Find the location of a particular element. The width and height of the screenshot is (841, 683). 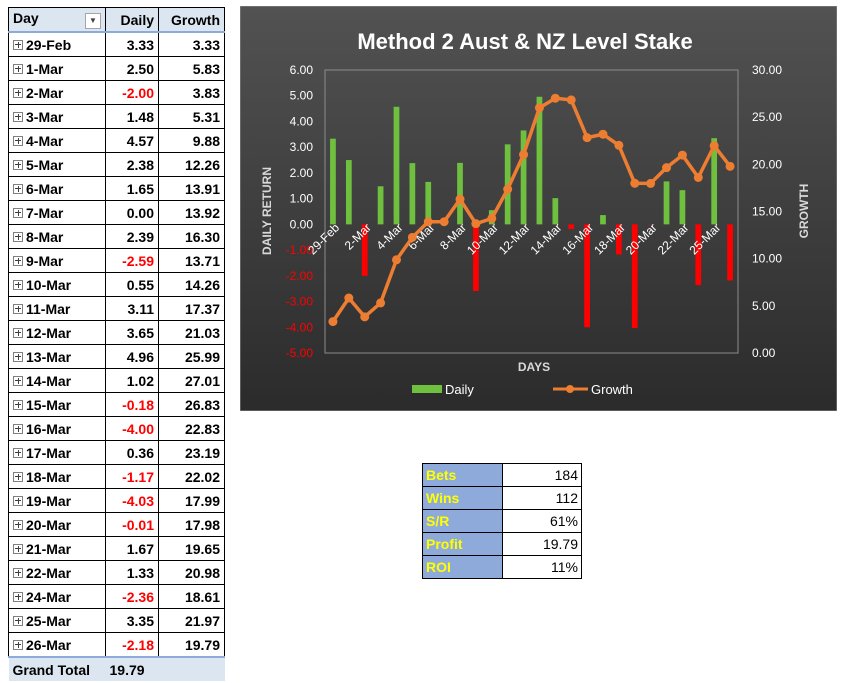

day-label: 20-Mar is located at coordinates (49, 524).